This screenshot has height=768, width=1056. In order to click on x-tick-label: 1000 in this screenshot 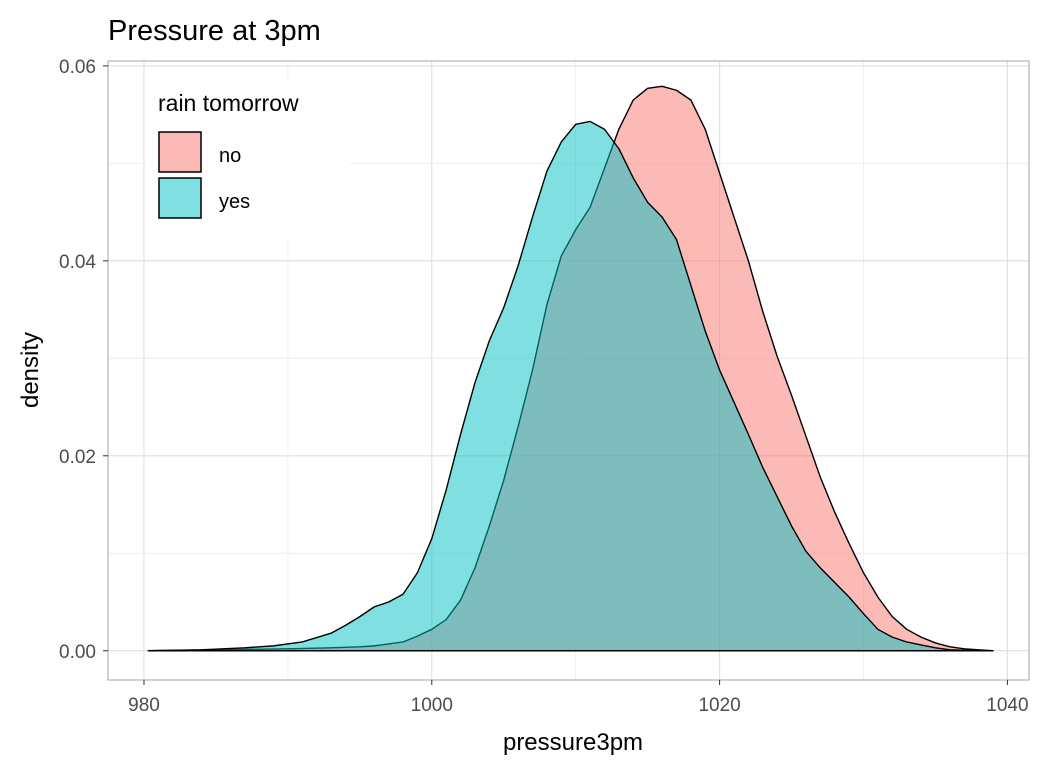, I will do `click(432, 705)`.